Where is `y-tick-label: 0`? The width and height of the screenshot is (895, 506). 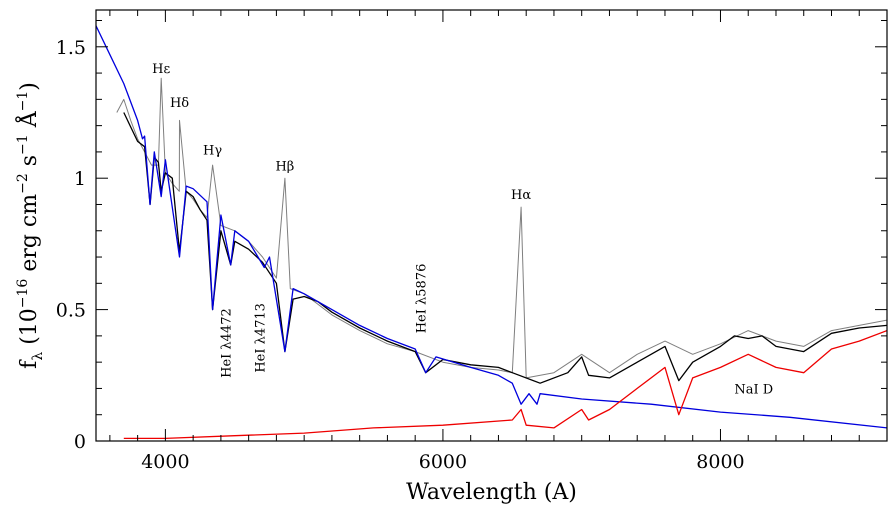
y-tick-label: 0 is located at coordinates (80, 442).